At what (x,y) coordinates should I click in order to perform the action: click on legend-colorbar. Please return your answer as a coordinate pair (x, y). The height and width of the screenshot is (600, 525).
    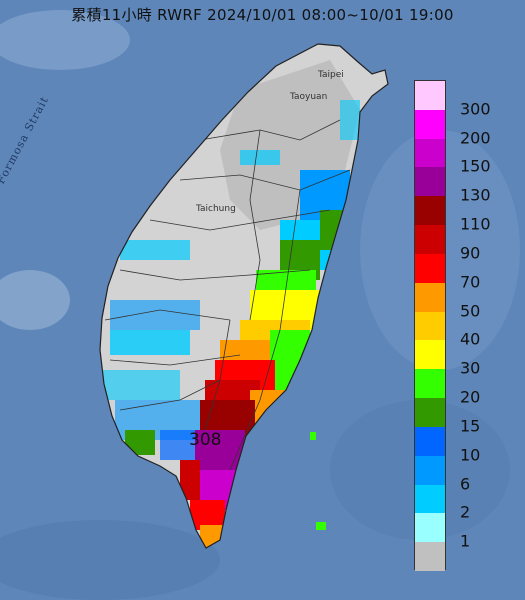
    Looking at the image, I should click on (430, 326).